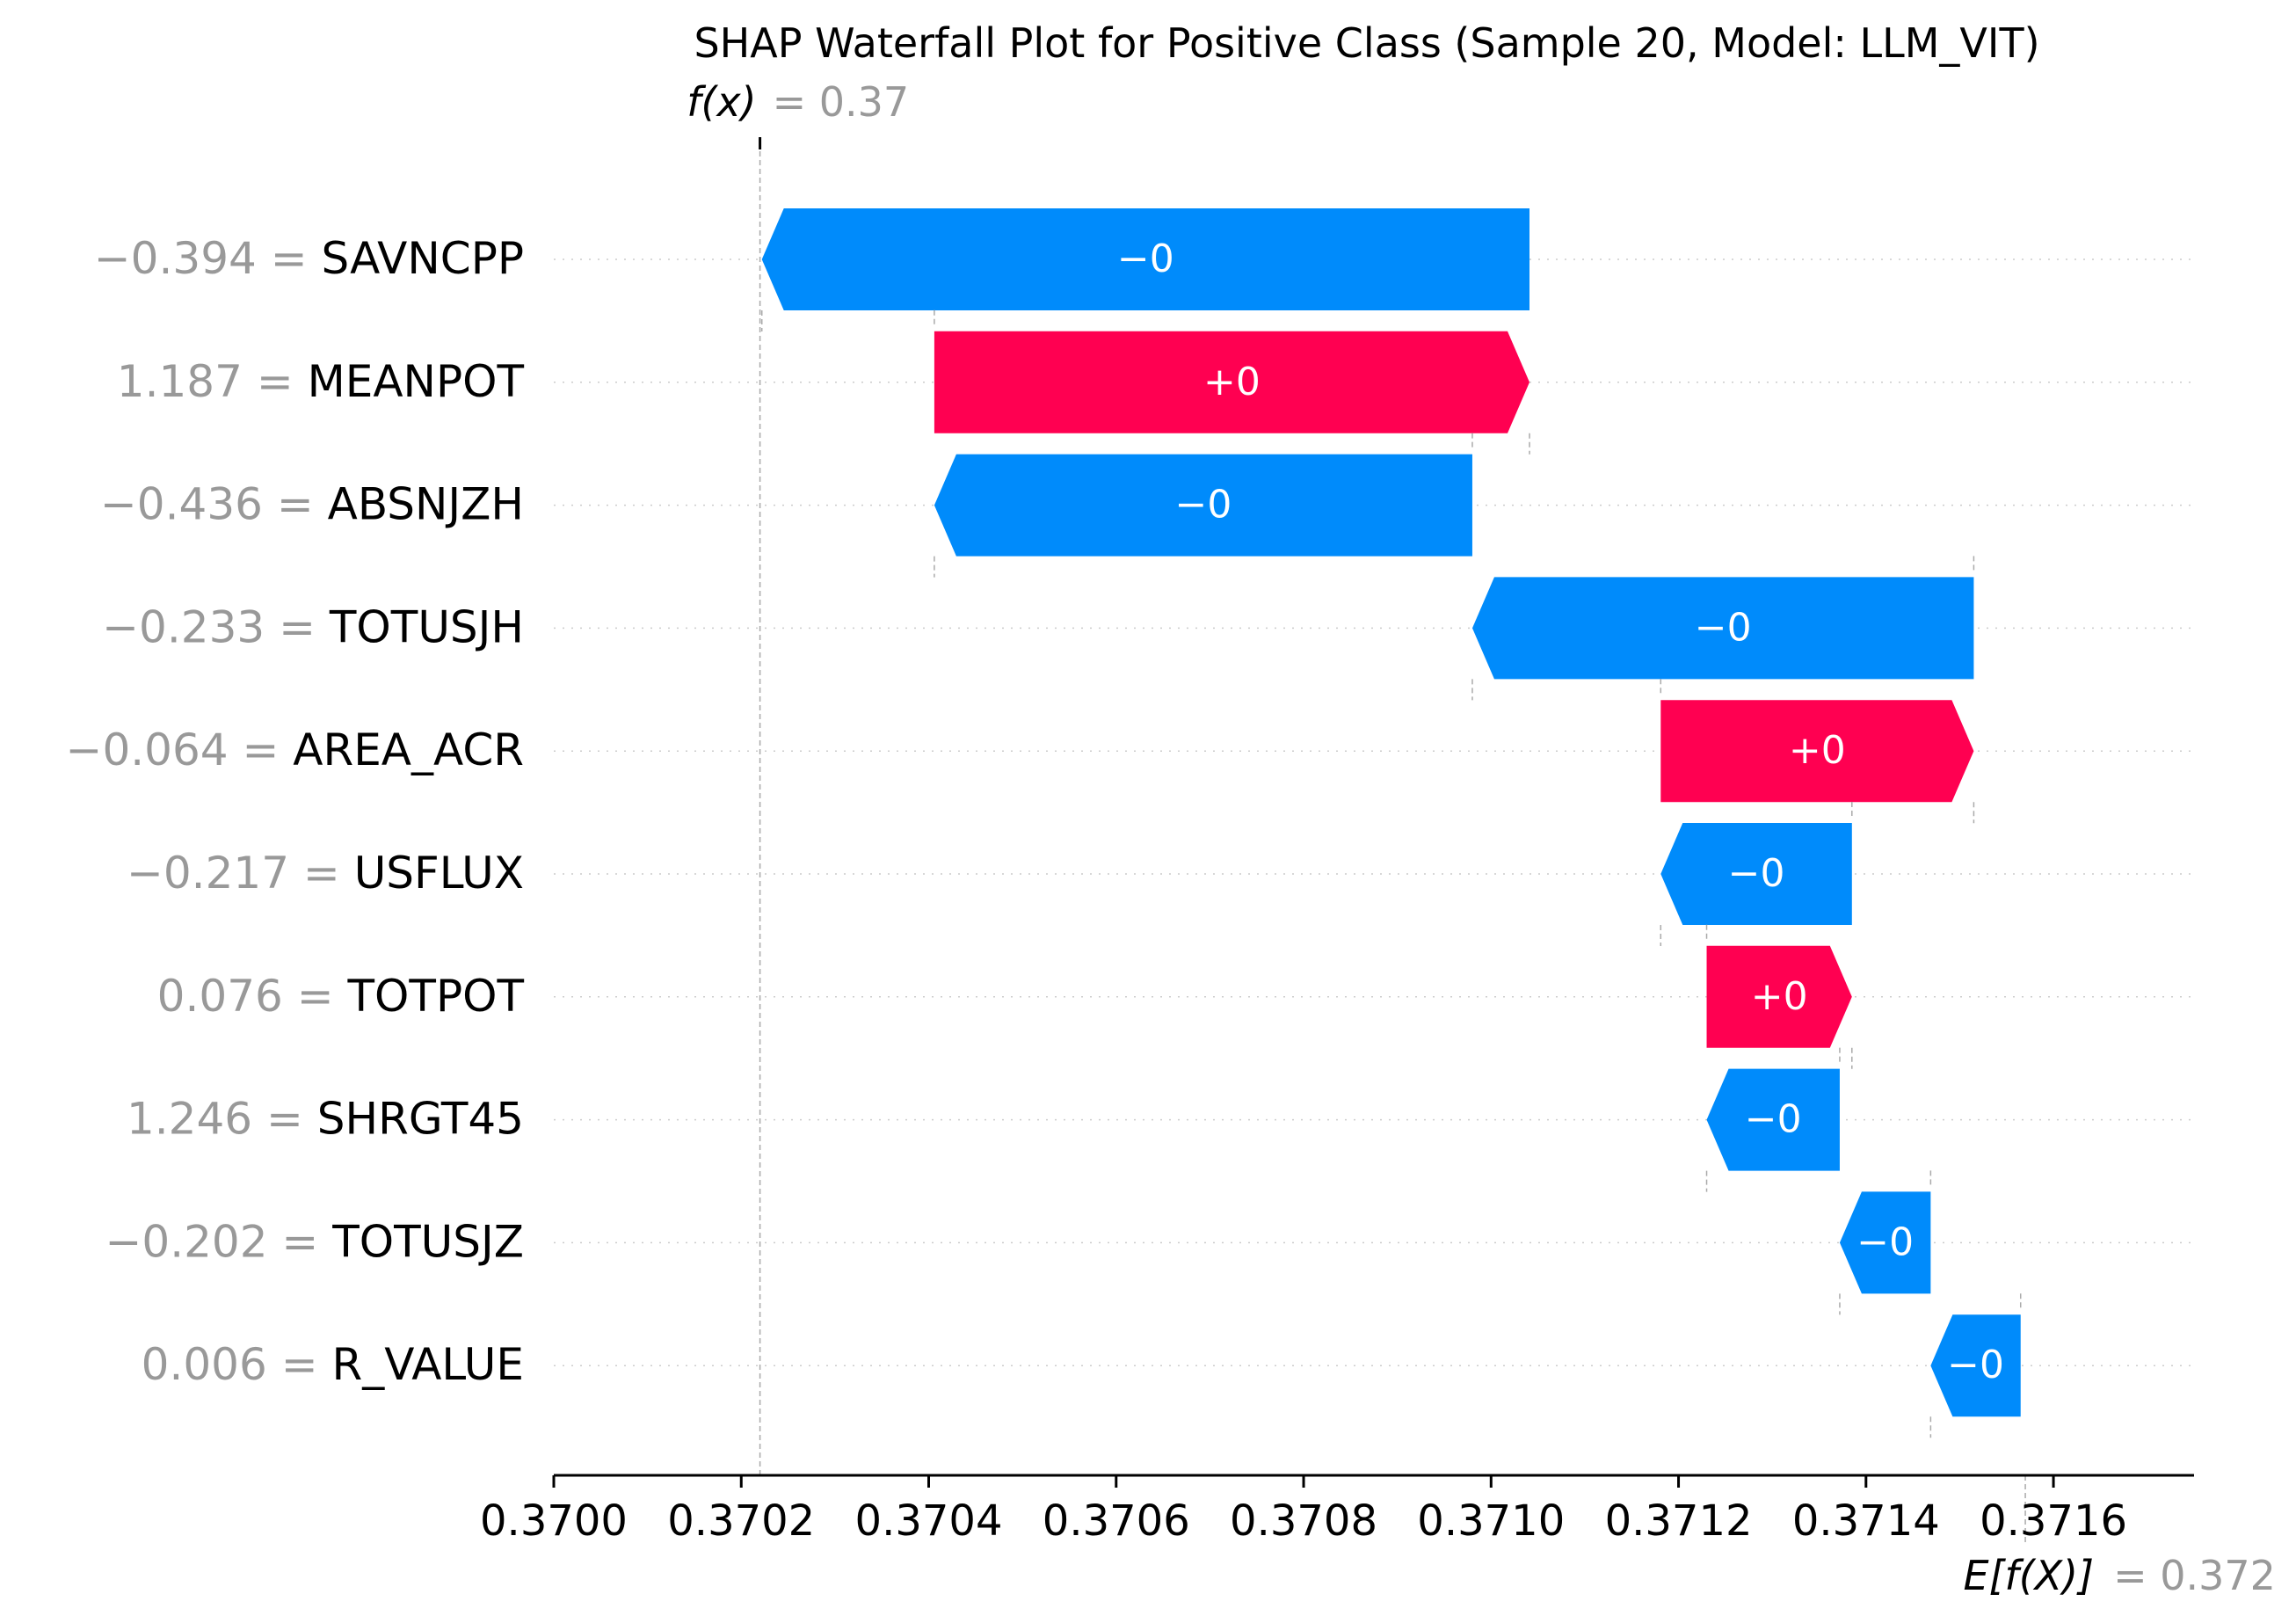  Describe the element at coordinates (929, 1521) in the screenshot. I see `x-tick-label: 0.3704` at that location.